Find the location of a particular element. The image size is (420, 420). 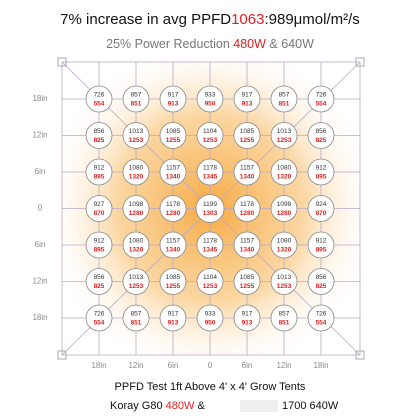

title: 7% increase in avg PPFD1063:989μmol/m²/s is located at coordinates (210, 19).